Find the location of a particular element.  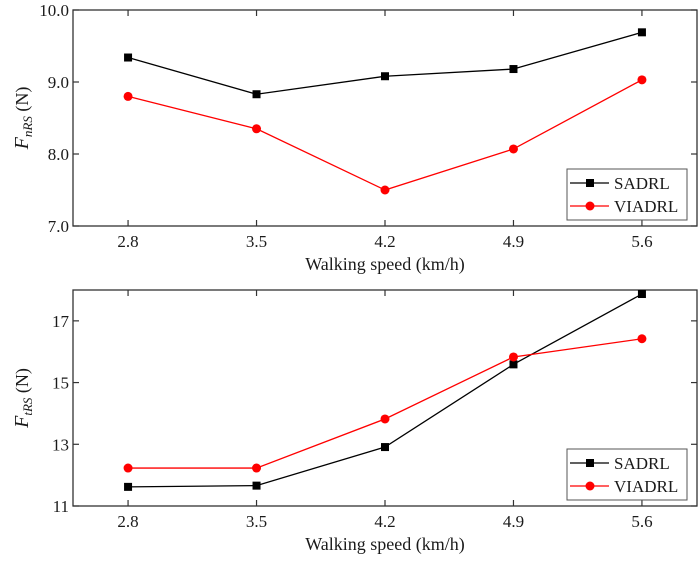

series-sadrl is located at coordinates (385, 63).